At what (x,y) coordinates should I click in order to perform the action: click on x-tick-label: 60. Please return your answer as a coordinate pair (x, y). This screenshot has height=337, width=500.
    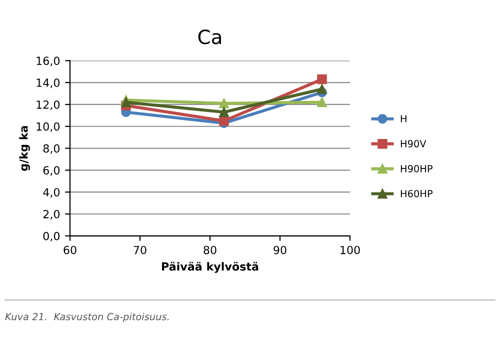
    Looking at the image, I should click on (70, 250).